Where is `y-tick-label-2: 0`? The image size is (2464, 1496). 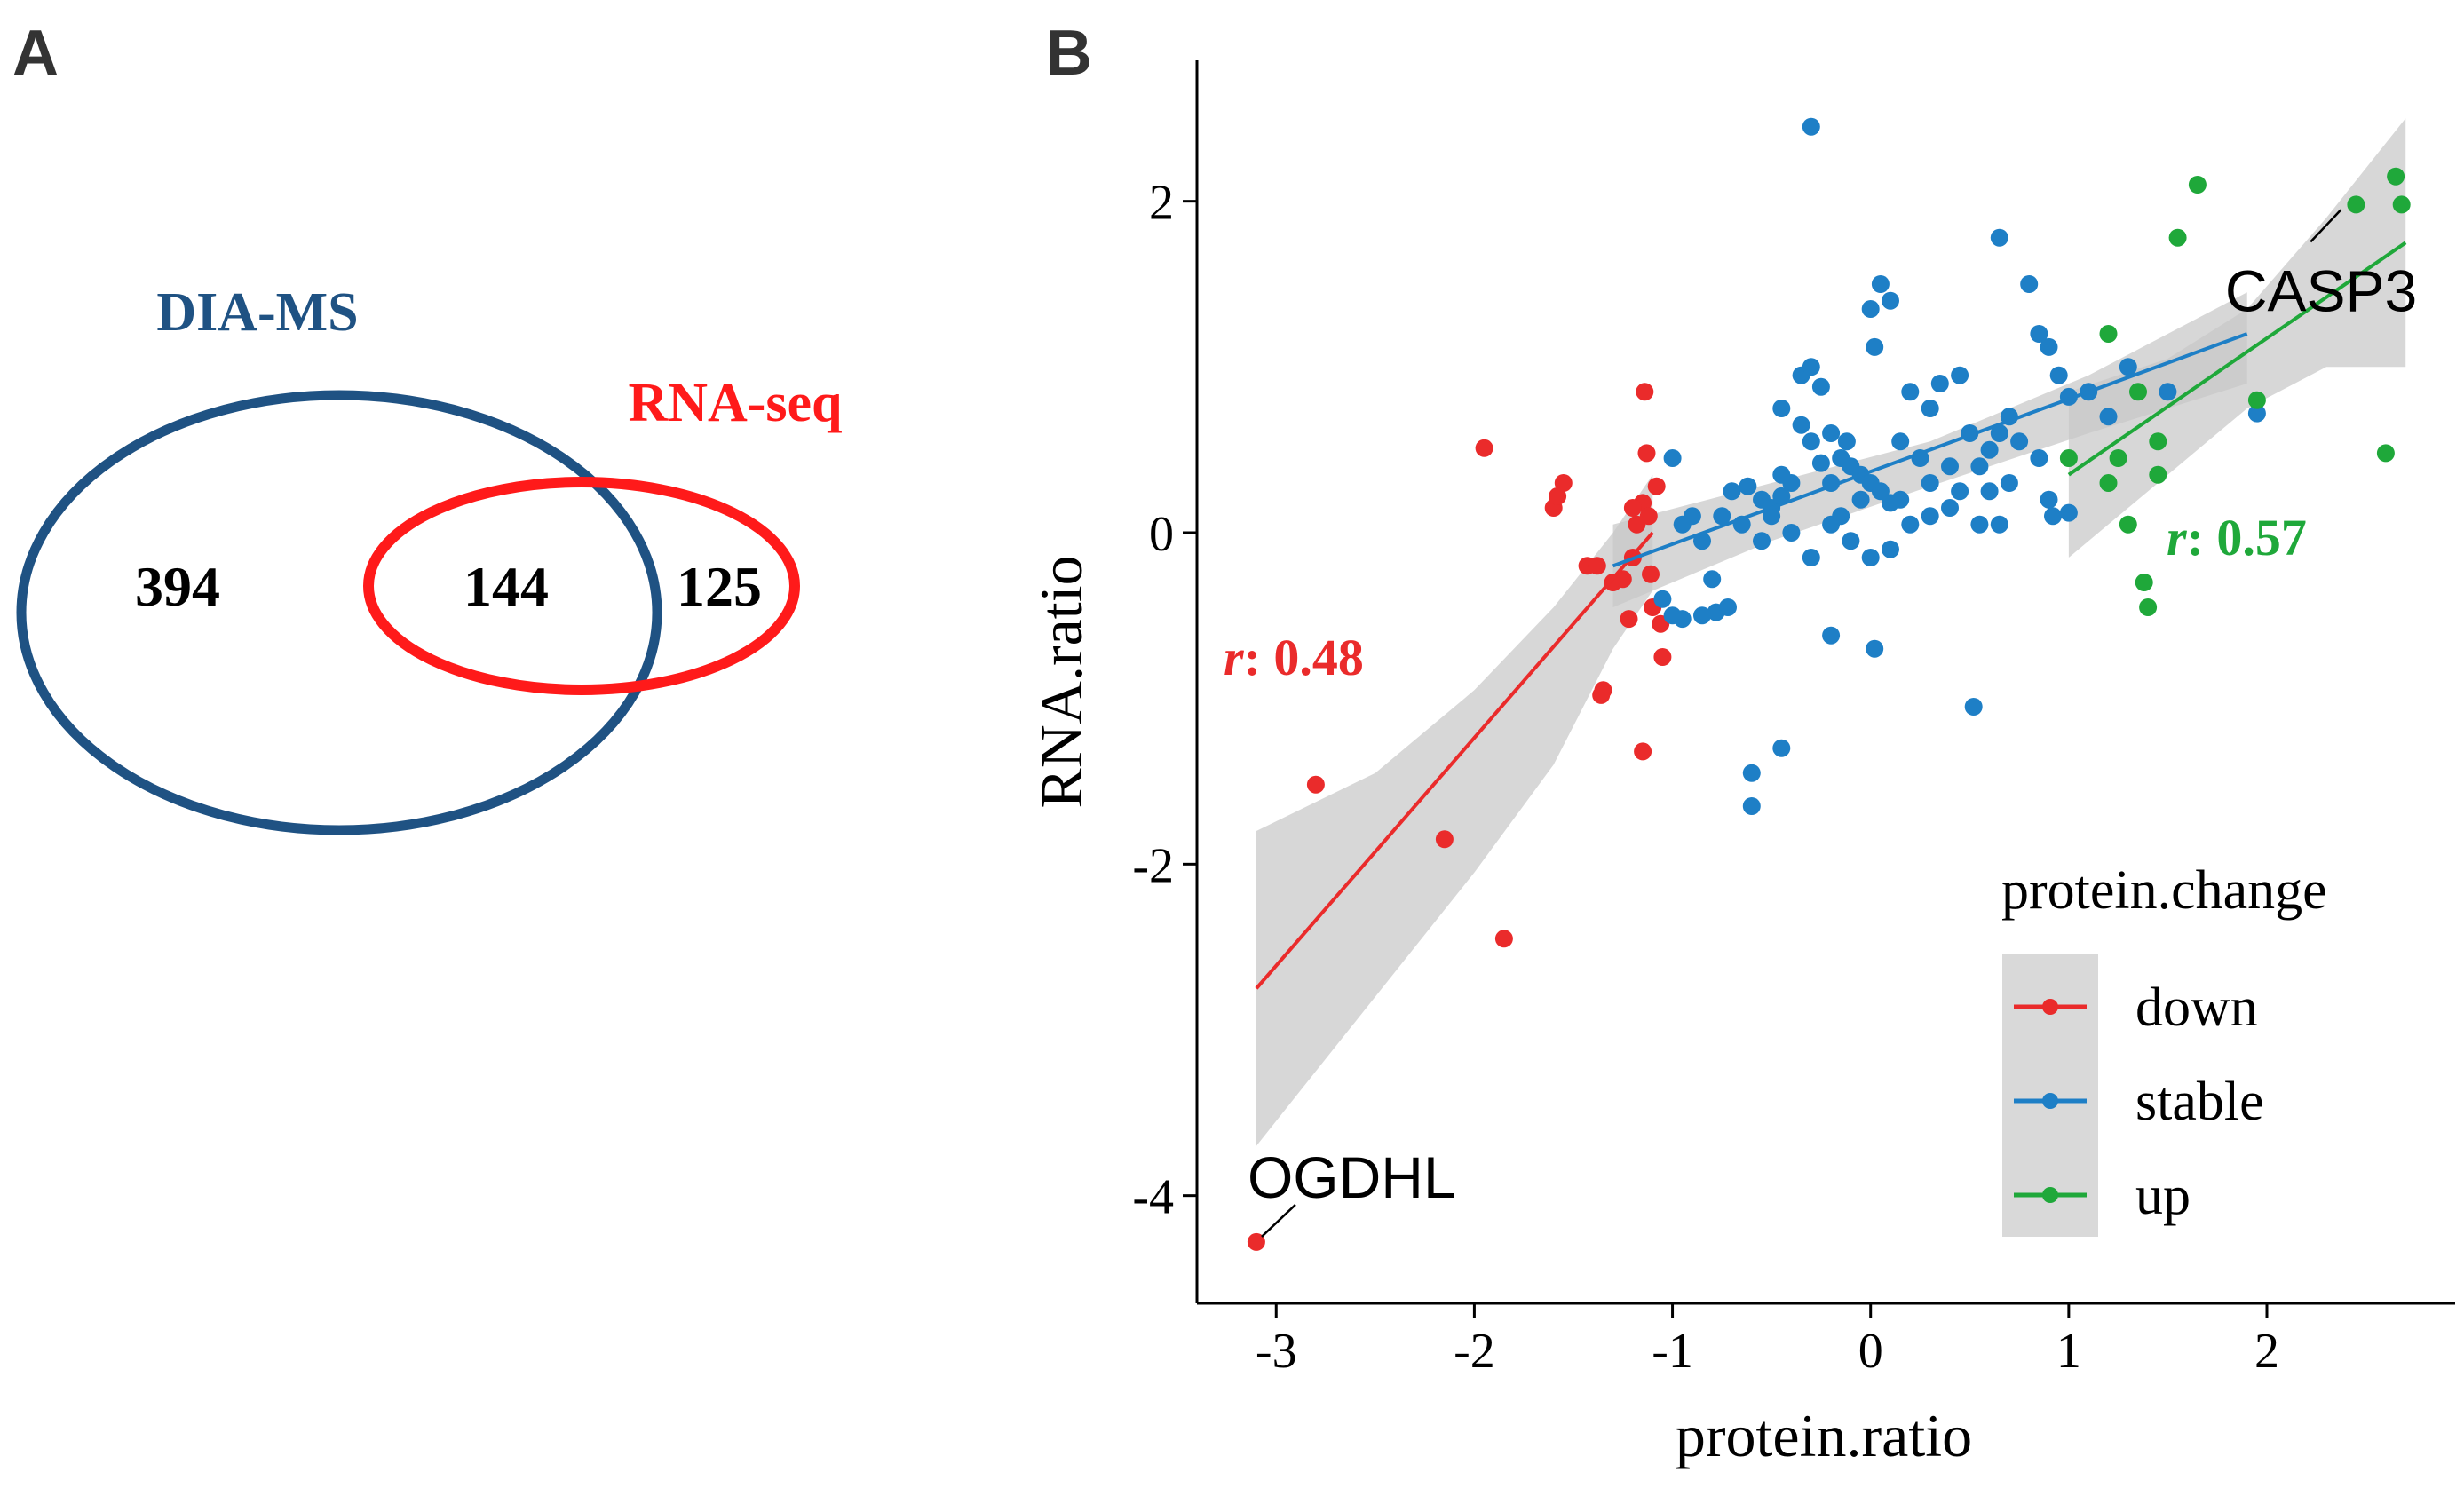 y-tick-label-2: 0 is located at coordinates (1162, 534).